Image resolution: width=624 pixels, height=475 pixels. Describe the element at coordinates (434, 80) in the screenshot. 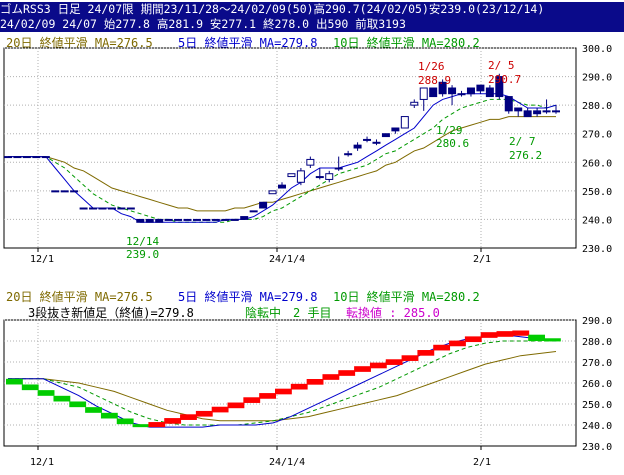

I see `annotation-value: 288.9` at that location.